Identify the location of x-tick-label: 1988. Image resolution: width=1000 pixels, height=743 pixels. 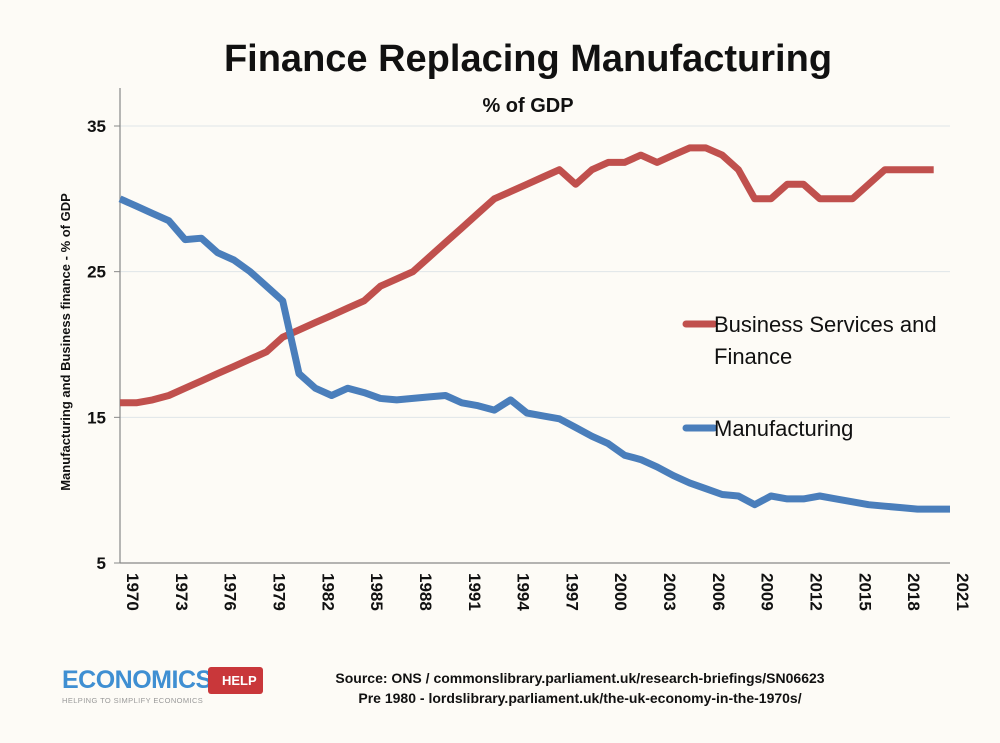
(425, 592).